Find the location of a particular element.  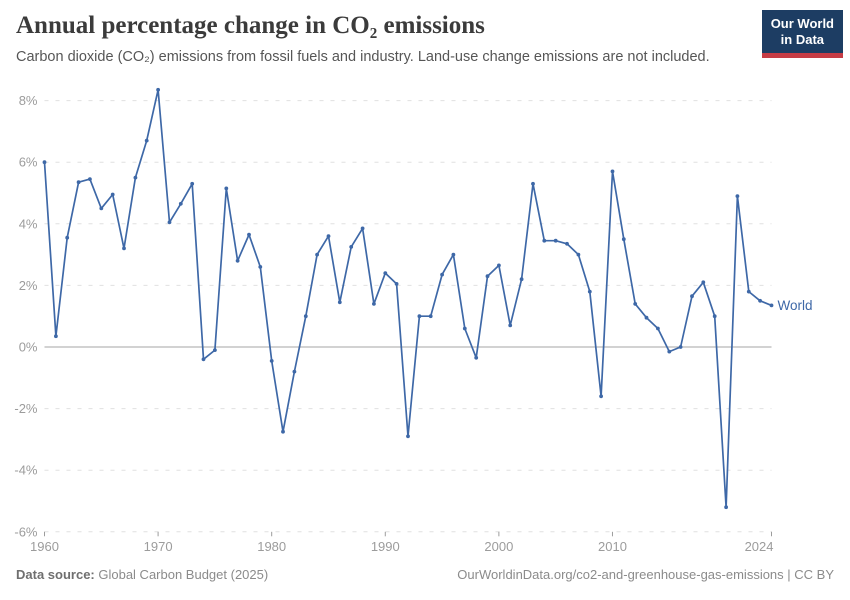

y-axis-tick-label: 2% is located at coordinates (28, 285).